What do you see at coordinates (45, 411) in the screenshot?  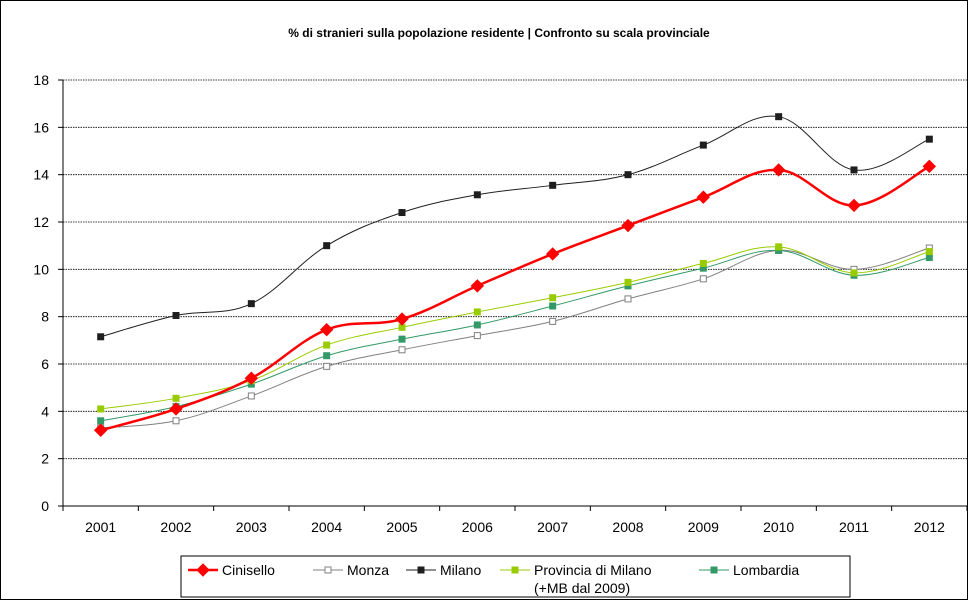 I see `y-tick-label: 4` at bounding box center [45, 411].